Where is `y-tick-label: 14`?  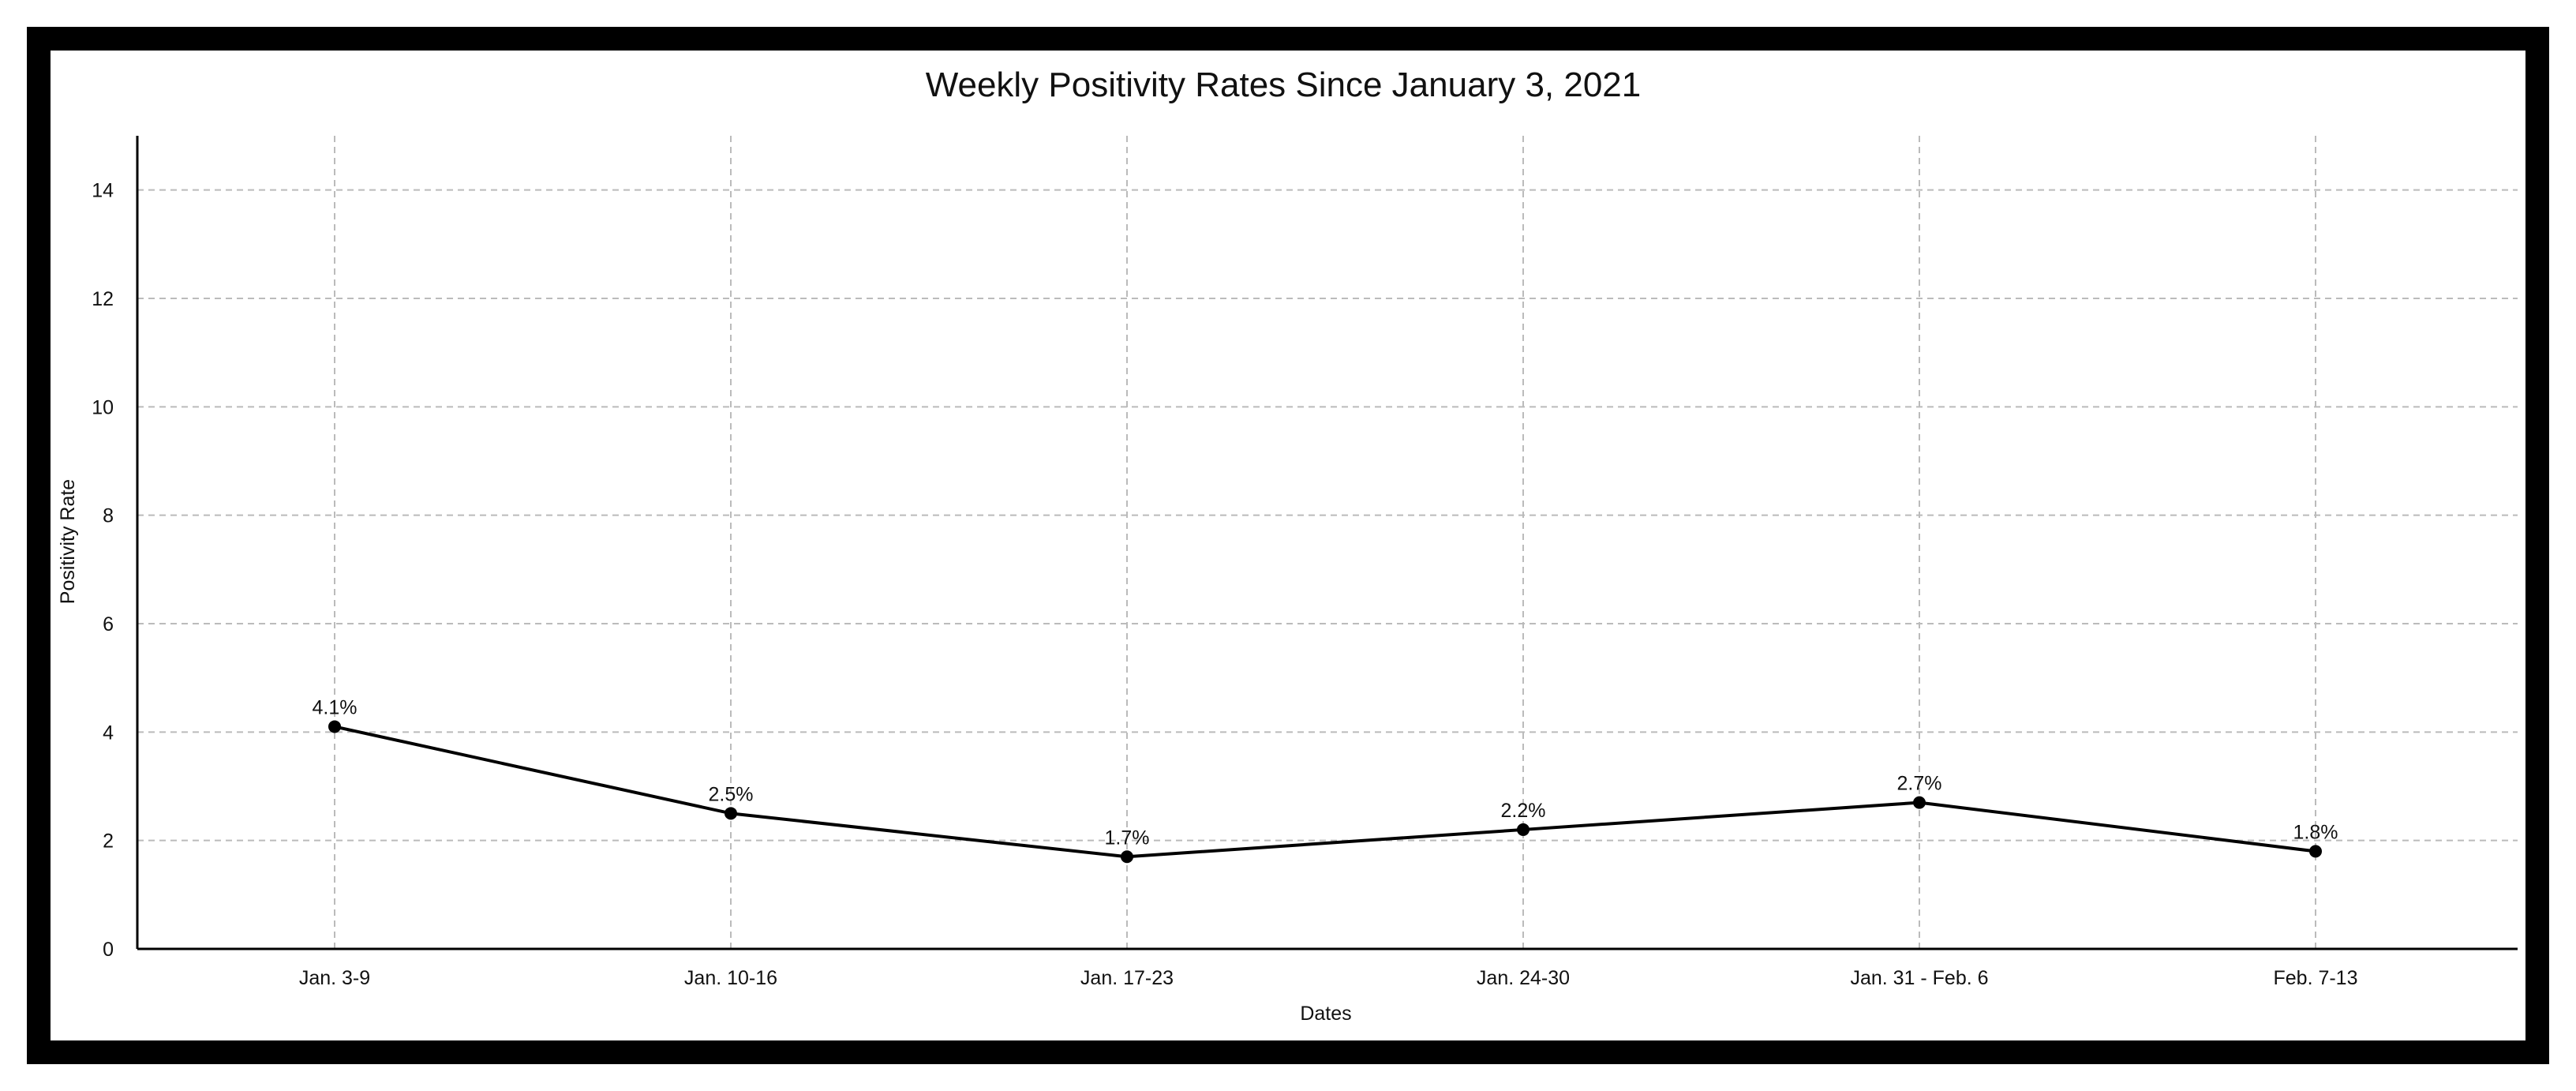
y-tick-label: 14 is located at coordinates (103, 191).